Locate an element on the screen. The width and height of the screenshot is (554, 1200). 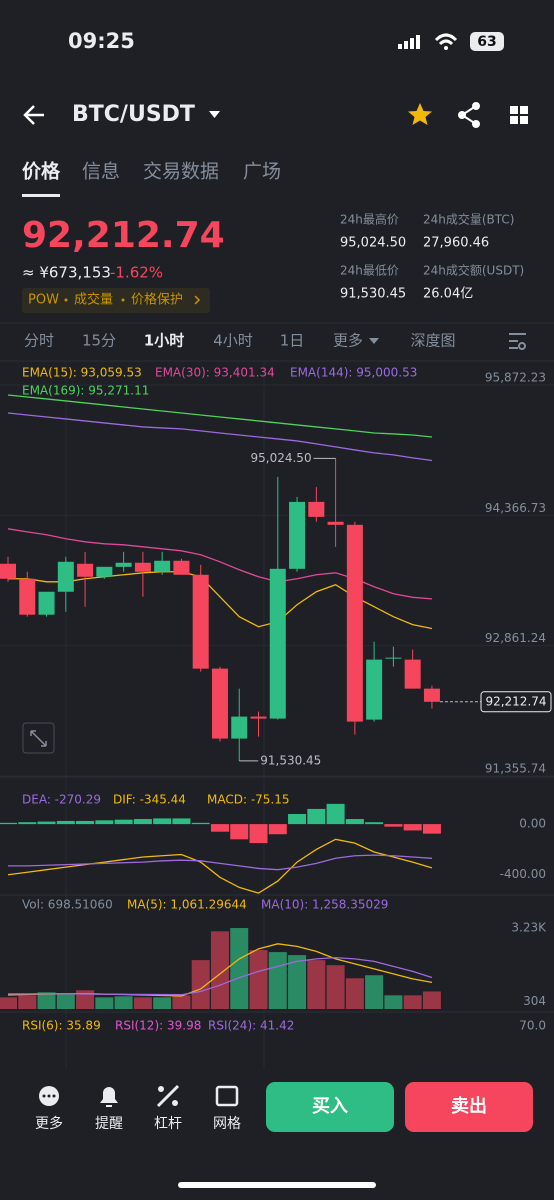
y-tick-label: 3.23K is located at coordinates (529, 928).